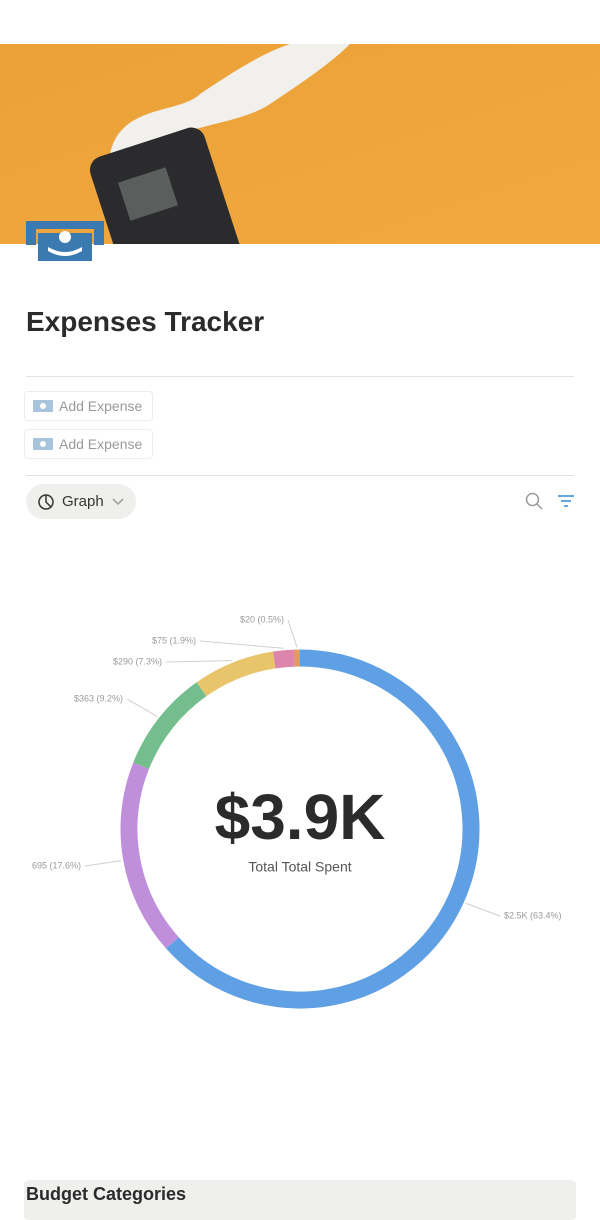 This screenshot has height=1220, width=600. I want to click on data-label: $290 (7.3%), so click(137, 661).